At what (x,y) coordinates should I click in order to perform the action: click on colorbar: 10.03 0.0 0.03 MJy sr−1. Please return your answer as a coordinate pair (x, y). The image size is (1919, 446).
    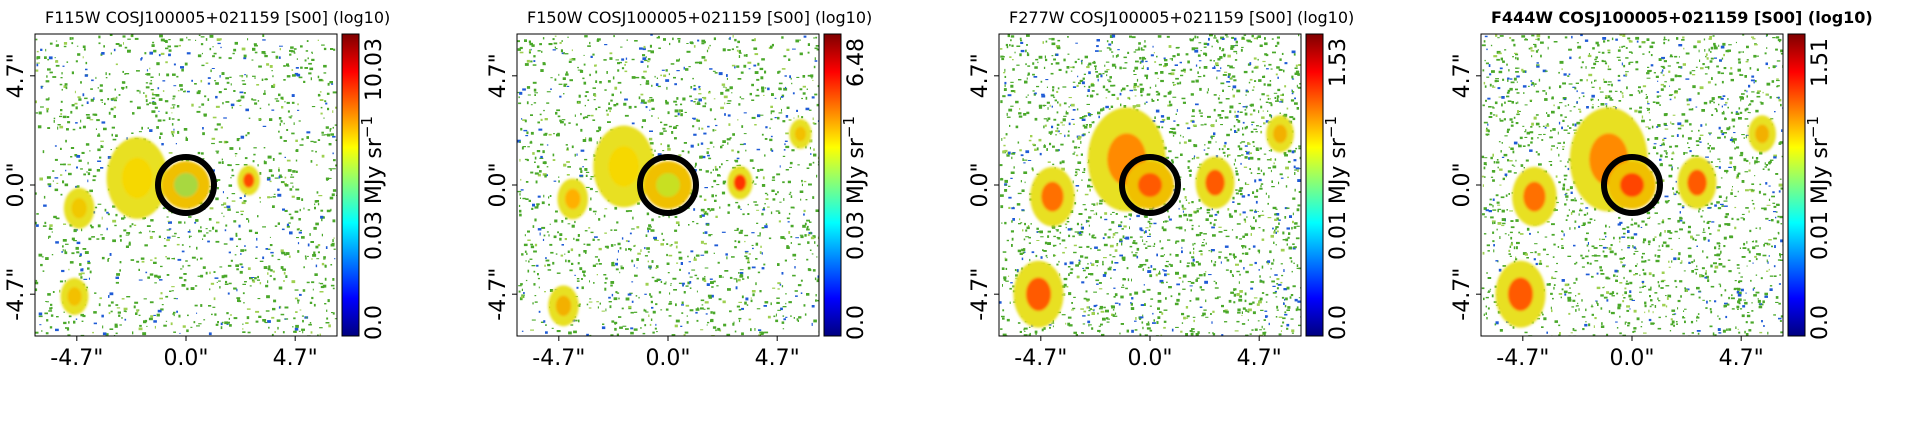
    Looking at the image, I should click on (364, 186).